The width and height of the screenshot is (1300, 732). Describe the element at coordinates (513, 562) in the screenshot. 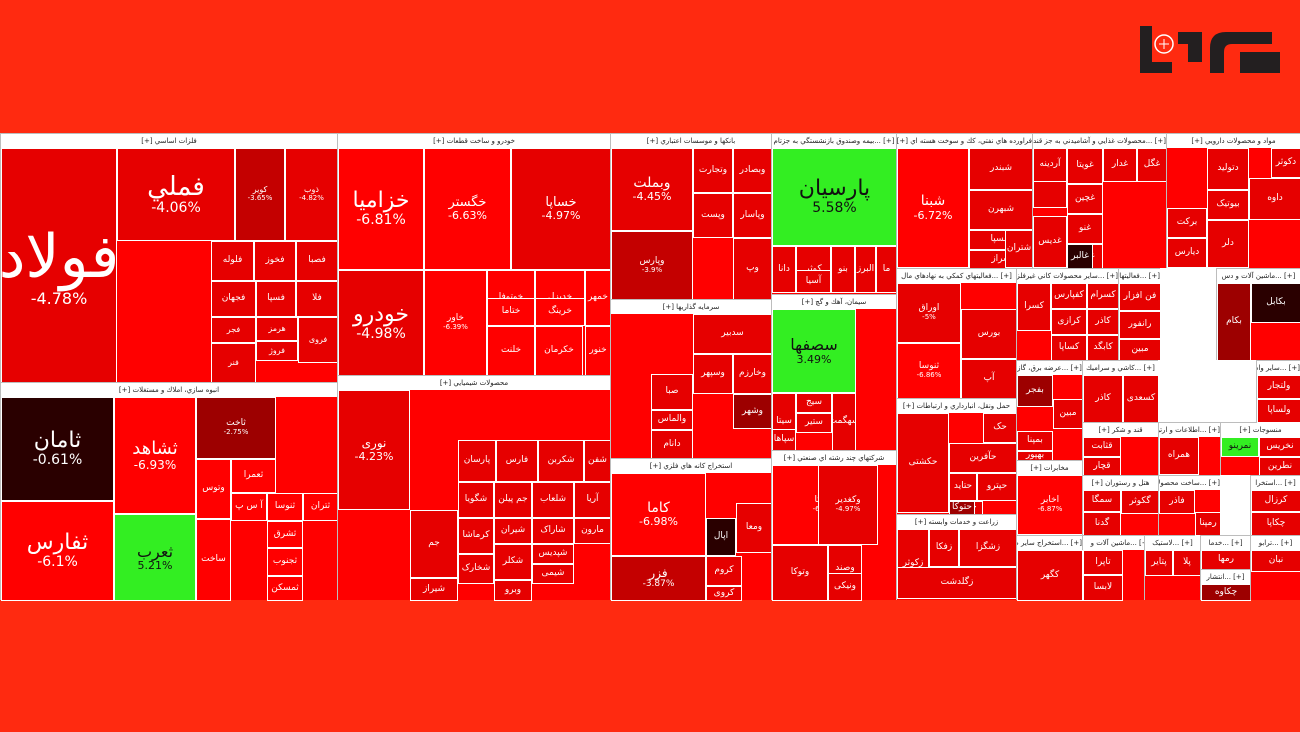

I see `stock-tile: شکلر` at that location.